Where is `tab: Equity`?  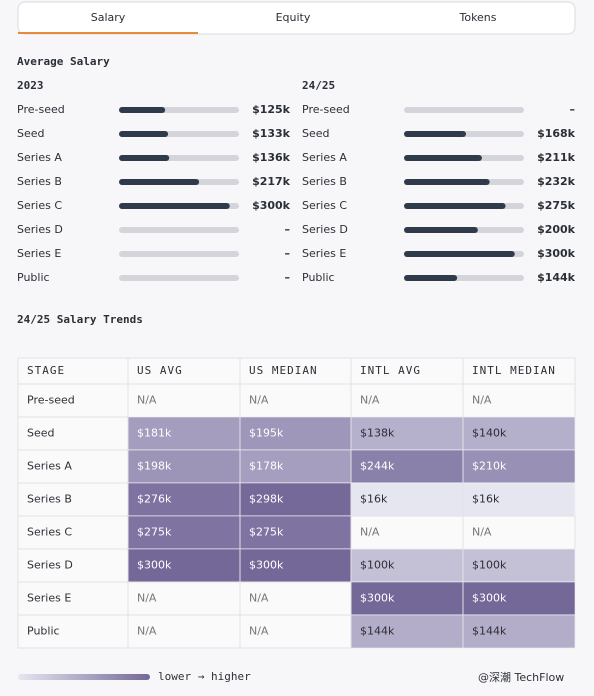 tab: Equity is located at coordinates (293, 17).